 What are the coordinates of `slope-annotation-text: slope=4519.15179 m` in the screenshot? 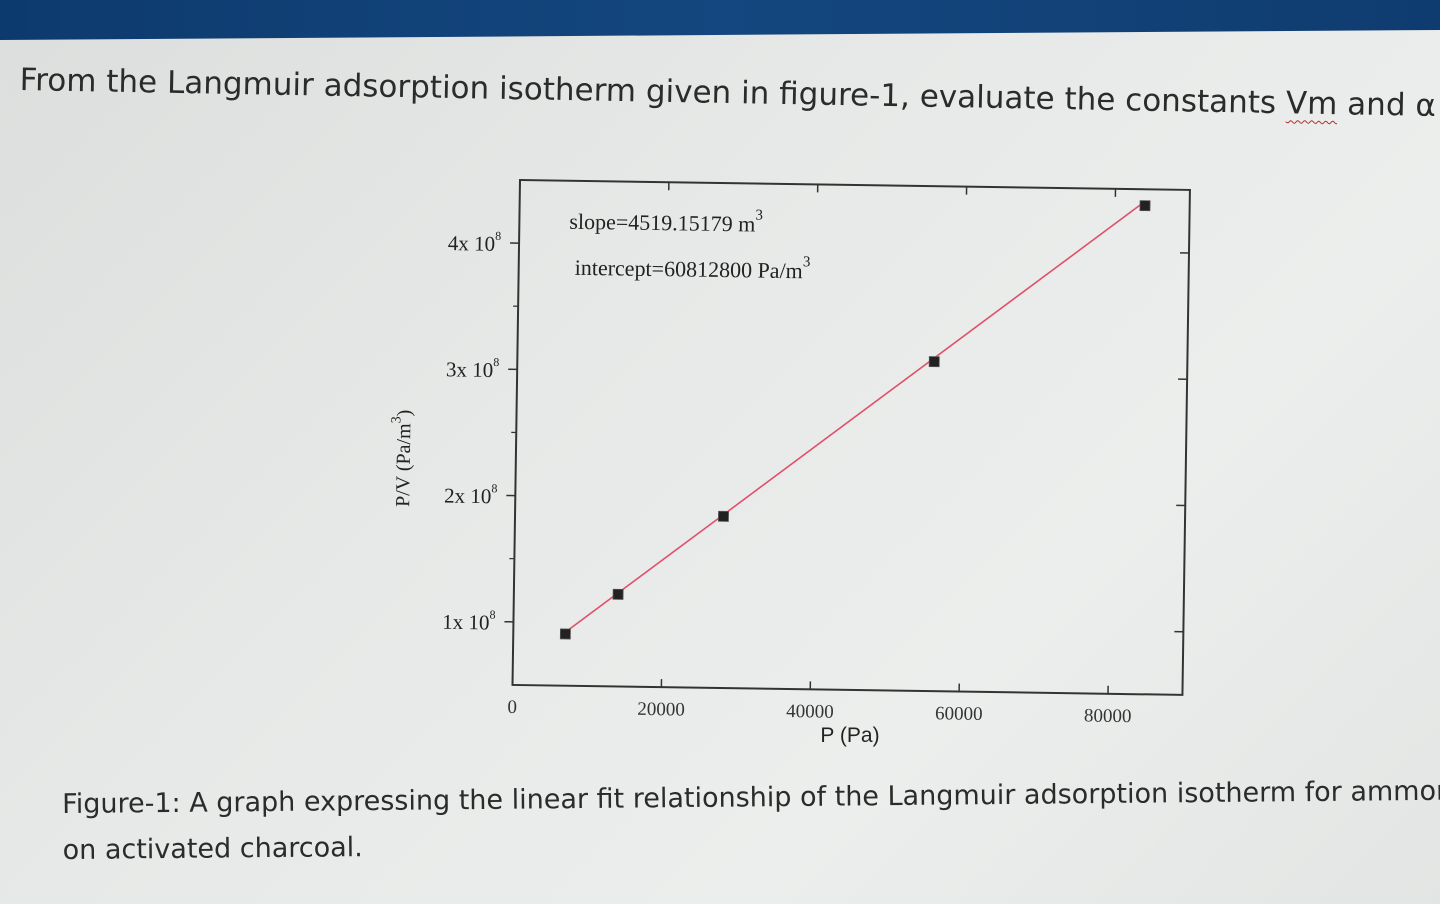 It's located at (662, 223).